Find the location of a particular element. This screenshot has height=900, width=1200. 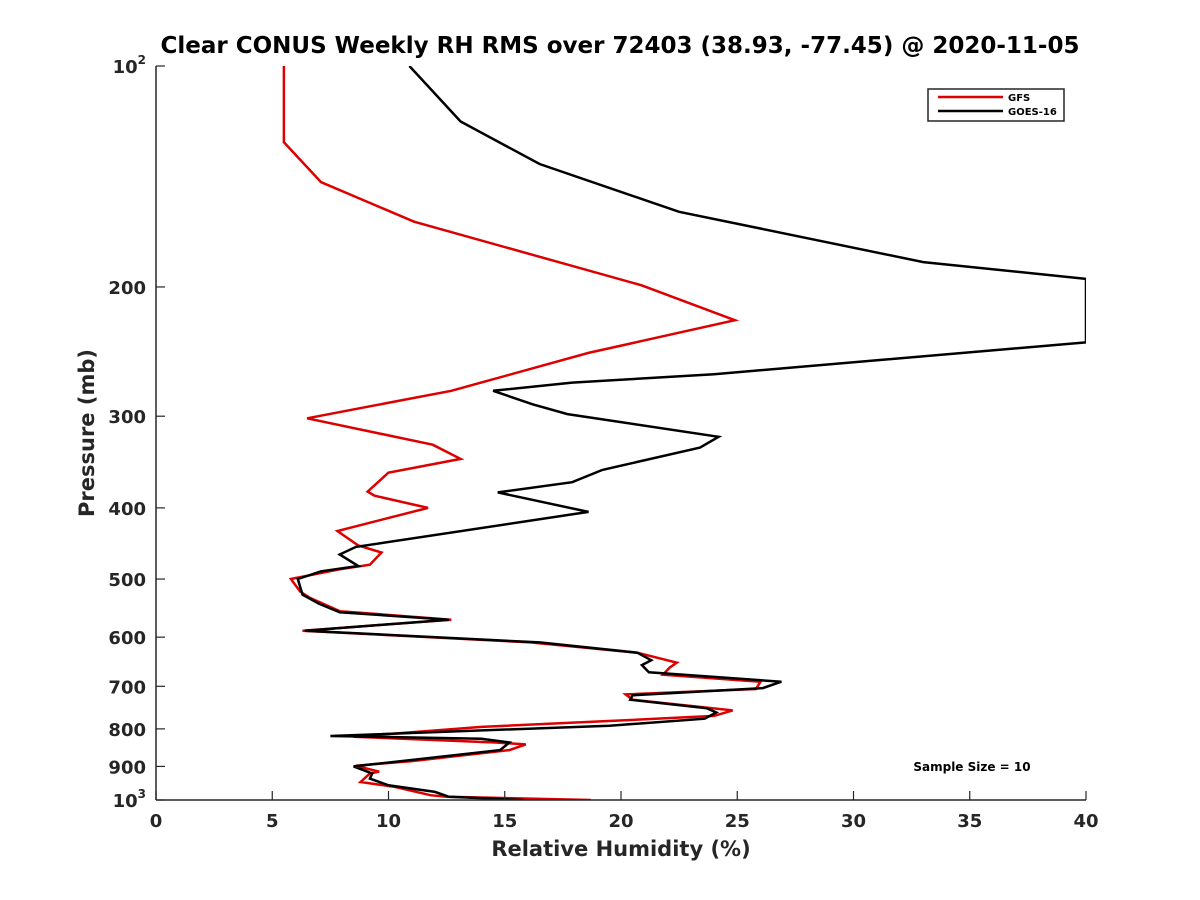

x-tick-label: 0 is located at coordinates (156, 821).